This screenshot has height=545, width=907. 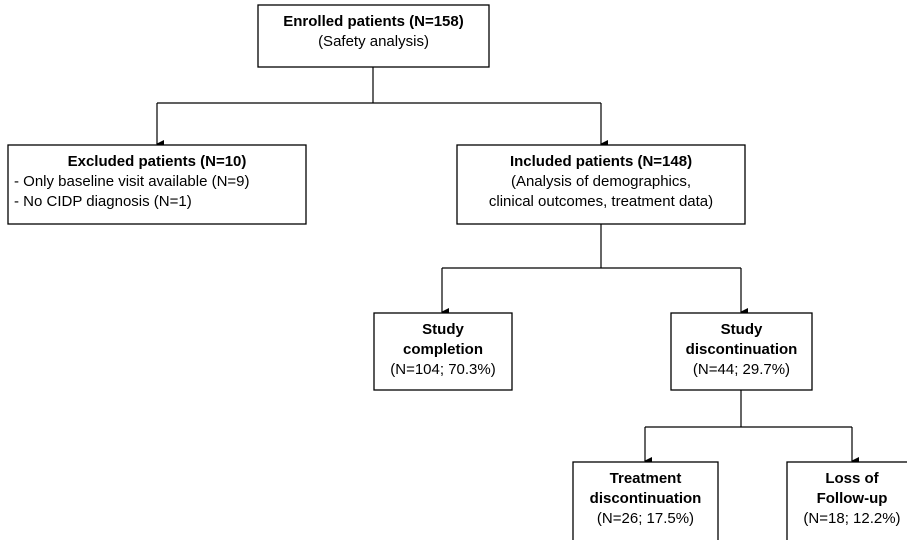 What do you see at coordinates (373, 41) in the screenshot?
I see `node-text: (Safety analysis)` at bounding box center [373, 41].